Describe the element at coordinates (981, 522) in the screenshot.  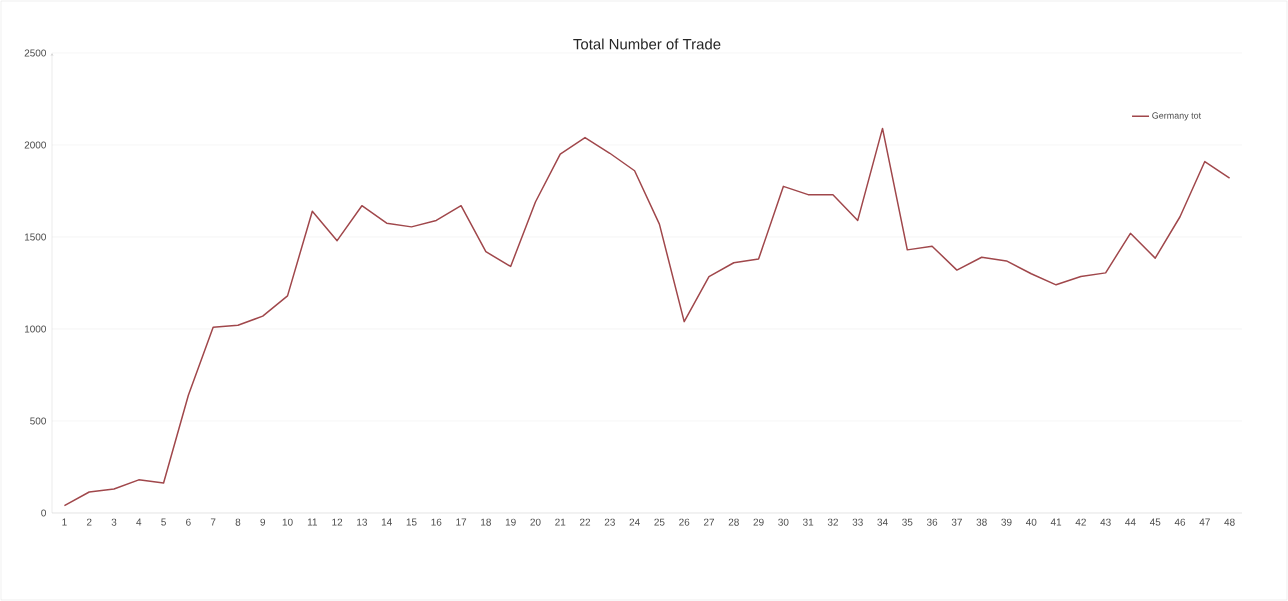
I see `x-tick-label: 38` at that location.